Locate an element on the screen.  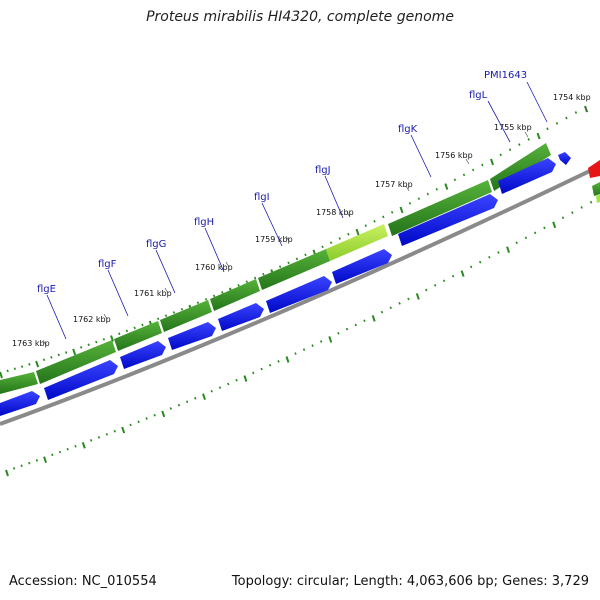
kbp-label: 1758 kbp is located at coordinates (335, 212).